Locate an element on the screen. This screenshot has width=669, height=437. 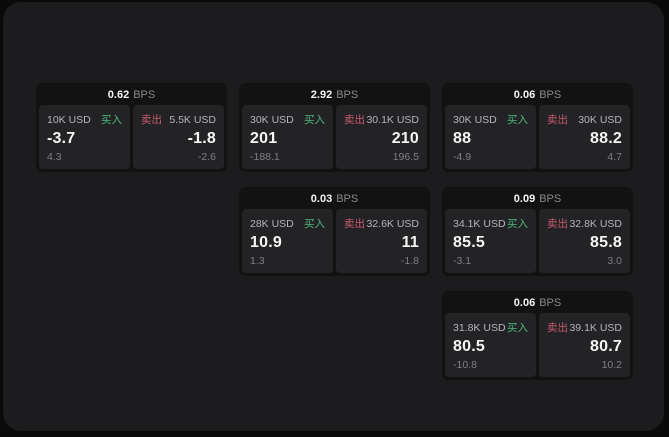
sell-secondary-value: 10.2 is located at coordinates (611, 365).